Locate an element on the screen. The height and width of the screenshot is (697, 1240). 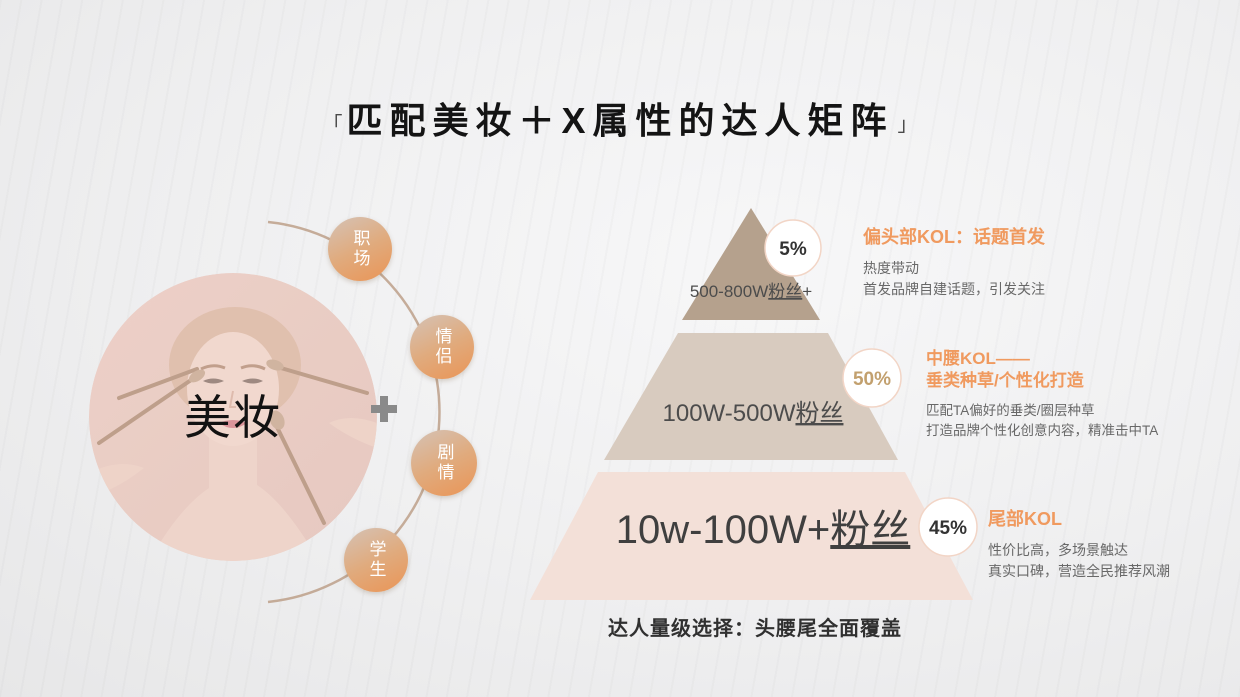
beauty-photo-circle: 美妆 is located at coordinates (233, 417).